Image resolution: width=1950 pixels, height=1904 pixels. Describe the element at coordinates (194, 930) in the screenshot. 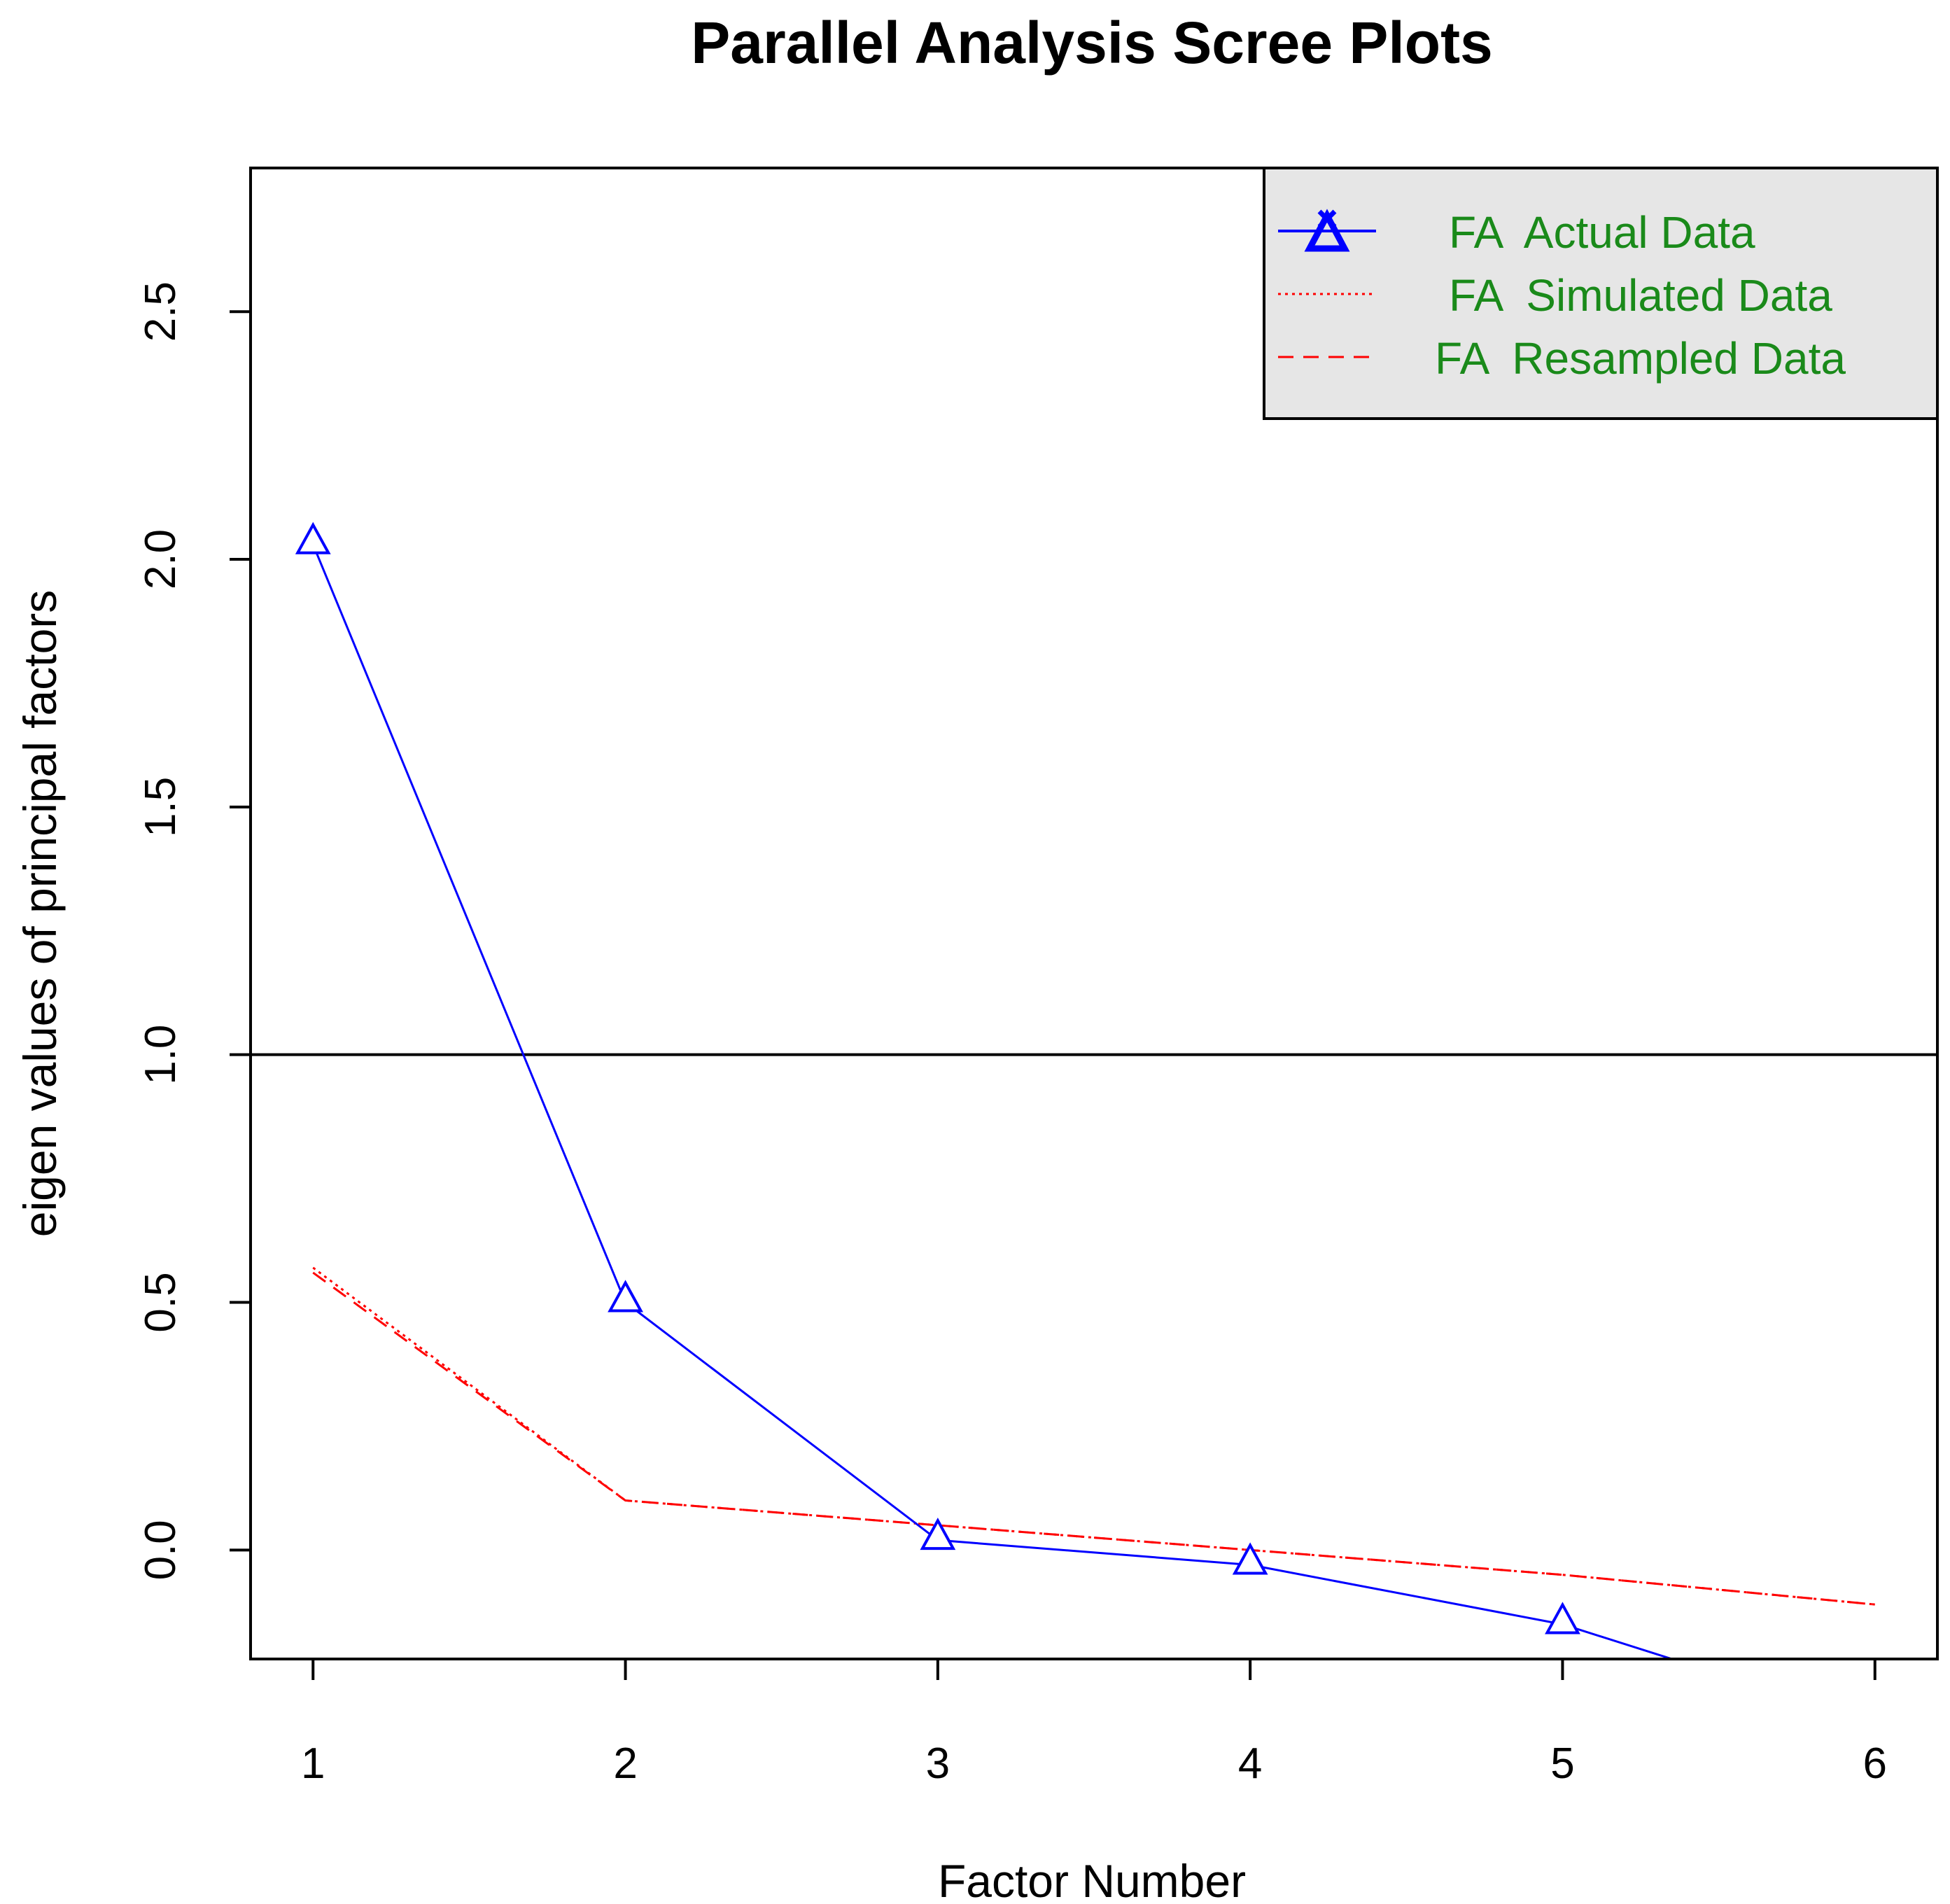

I see `y-axis: 0.0 0.5 1.0 1.5 2.0 2.5` at that location.